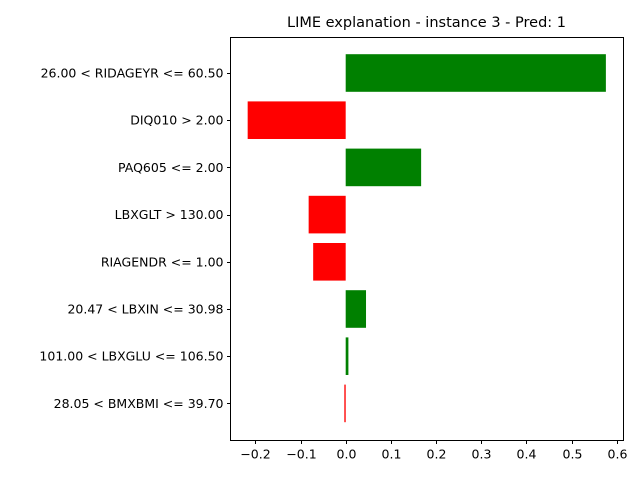 Image resolution: width=640 pixels, height=480 pixels. What do you see at coordinates (169, 214) in the screenshot?
I see `category-label: LBXGLT > 130.00` at bounding box center [169, 214].